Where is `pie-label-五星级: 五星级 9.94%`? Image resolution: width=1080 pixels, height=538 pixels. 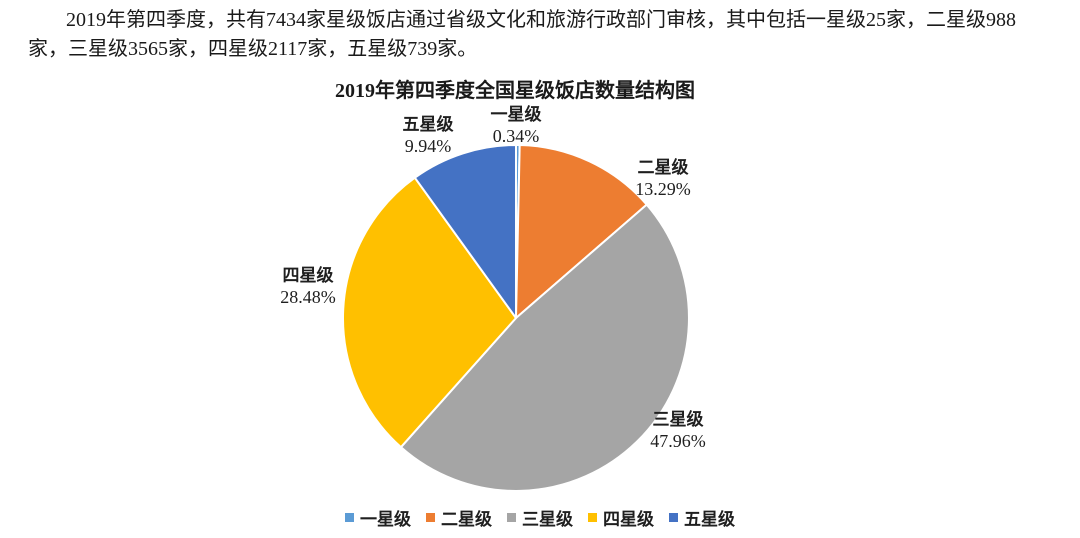 pie-label-五星级: 五星级 9.94% is located at coordinates (428, 135).